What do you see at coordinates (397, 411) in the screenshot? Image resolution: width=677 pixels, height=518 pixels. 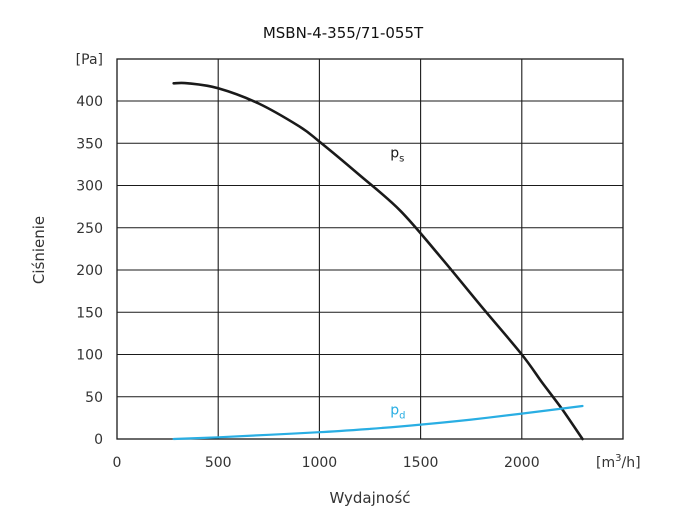 I see `series-label-pd: pd` at bounding box center [397, 411].